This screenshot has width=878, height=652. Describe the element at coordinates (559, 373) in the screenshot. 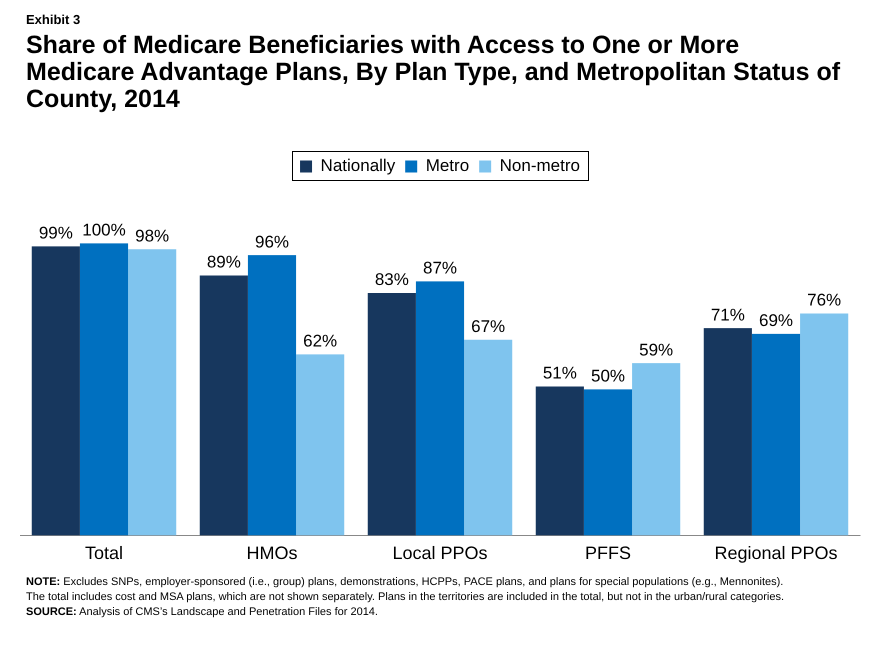

I see `data-label: 51%` at that location.